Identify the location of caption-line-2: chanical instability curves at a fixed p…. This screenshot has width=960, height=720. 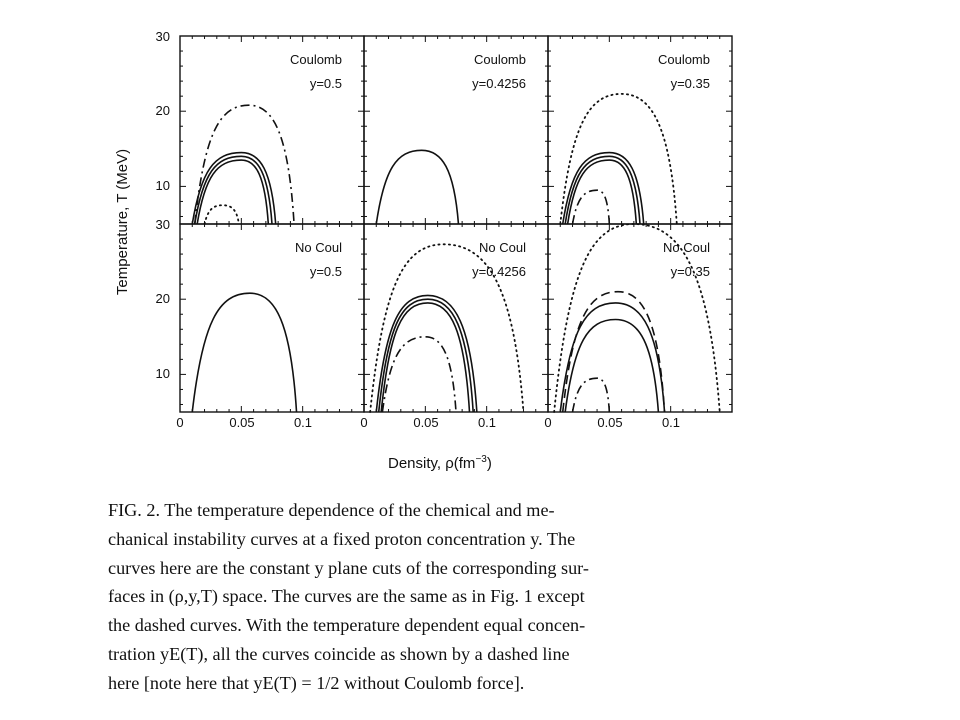
(342, 538).